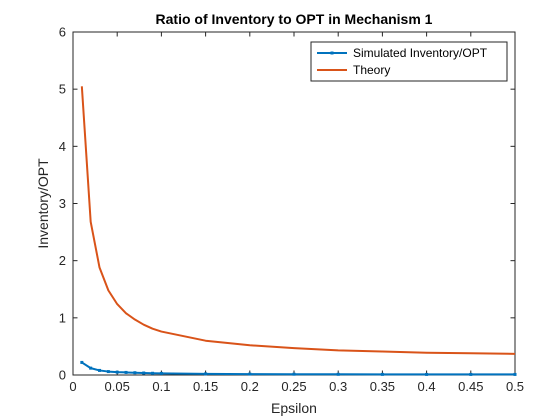 The height and width of the screenshot is (420, 560). Describe the element at coordinates (515, 386) in the screenshot. I see `x-tick-label: 0.5` at that location.